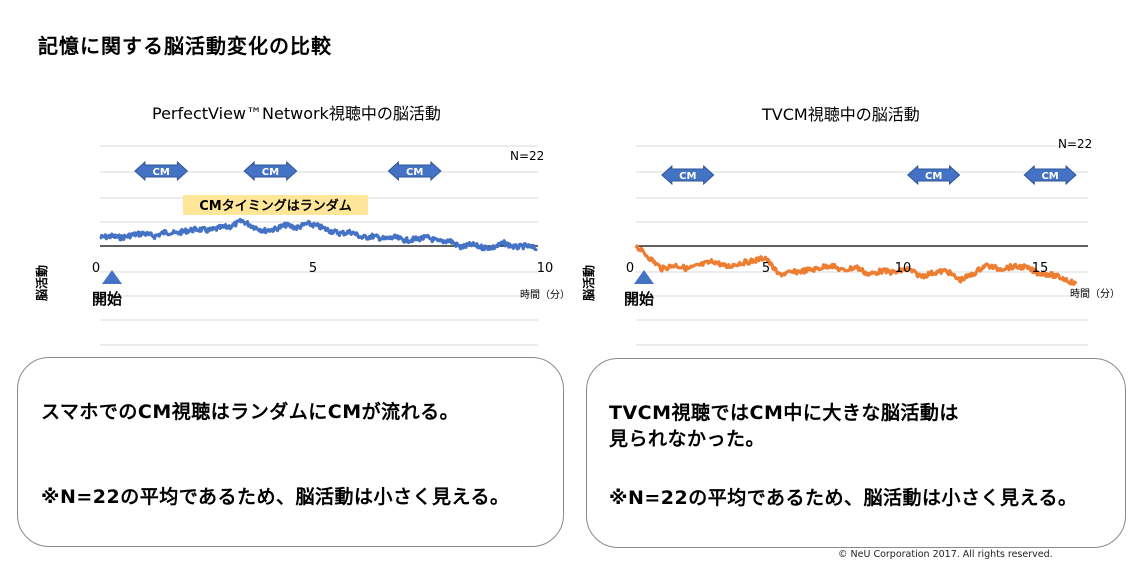  I want to click on right-cm-arrow-2-shape, so click(1050, 175).